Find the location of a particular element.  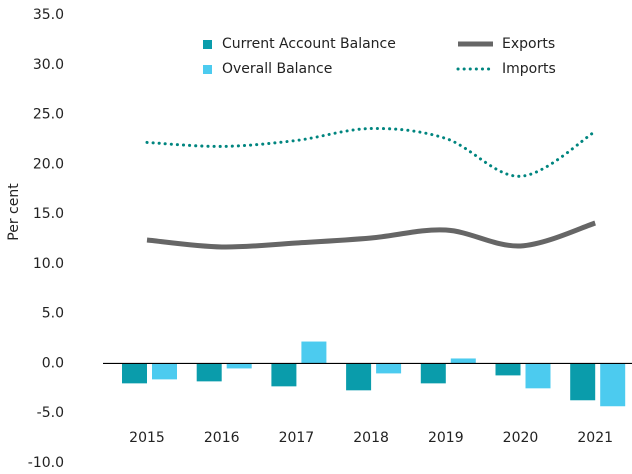

legend-label: Exports is located at coordinates (528, 44).